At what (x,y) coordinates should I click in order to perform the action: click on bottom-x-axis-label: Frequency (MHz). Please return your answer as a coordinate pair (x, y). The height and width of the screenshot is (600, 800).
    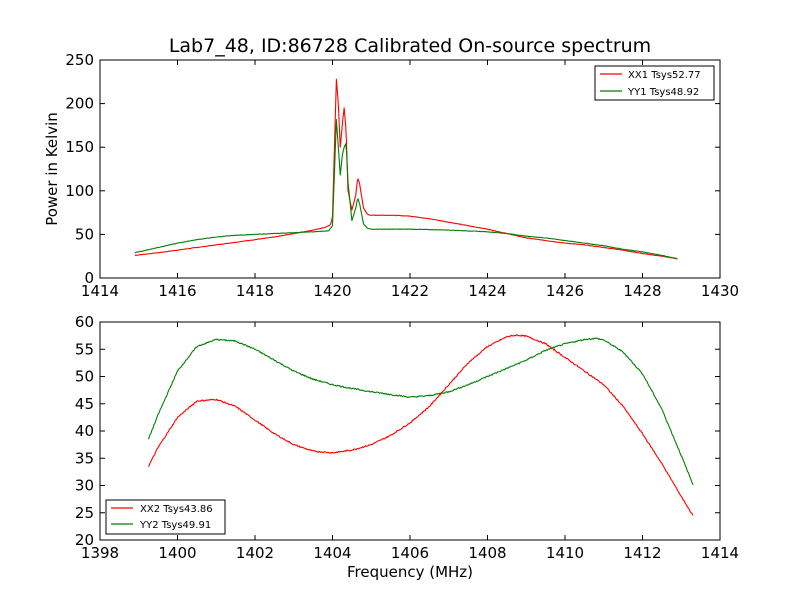
    Looking at the image, I should click on (410, 572).